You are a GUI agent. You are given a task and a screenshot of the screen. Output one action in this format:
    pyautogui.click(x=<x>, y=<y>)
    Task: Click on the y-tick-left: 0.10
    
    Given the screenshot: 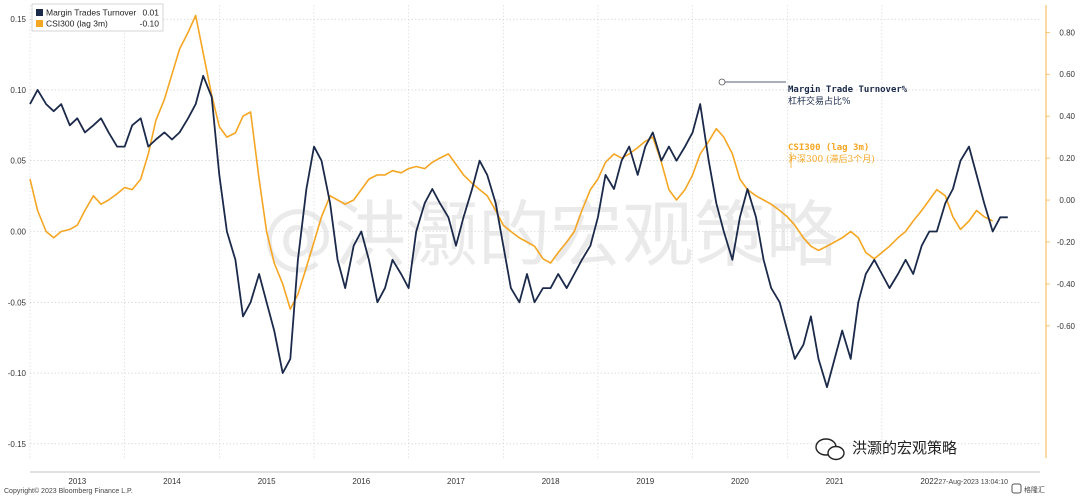 What is the action you would take?
    pyautogui.click(x=18, y=90)
    